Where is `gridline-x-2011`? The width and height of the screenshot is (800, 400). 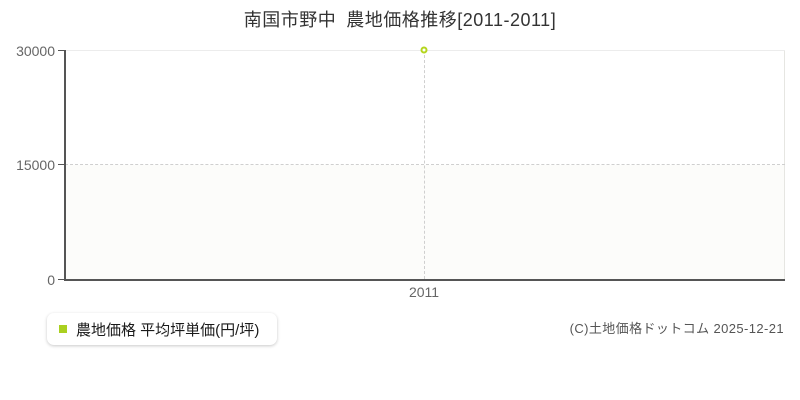 gridline-x-2011 is located at coordinates (424, 164).